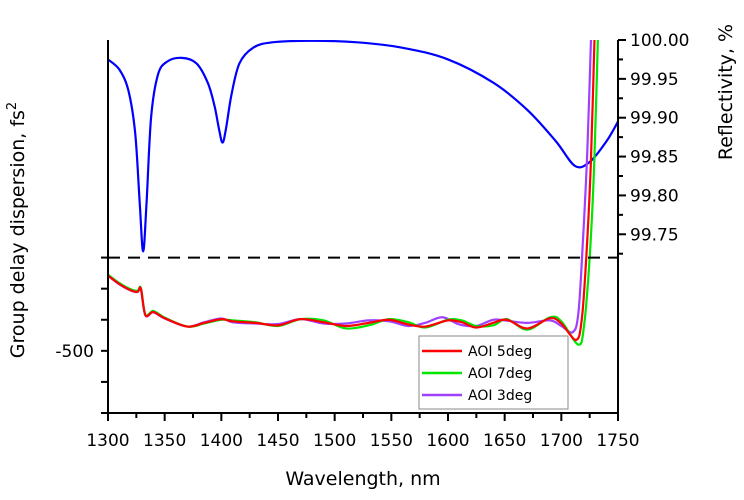 Image resolution: width=744 pixels, height=500 pixels. What do you see at coordinates (500, 374) in the screenshot?
I see `legend-label: AOI 7deg` at bounding box center [500, 374].